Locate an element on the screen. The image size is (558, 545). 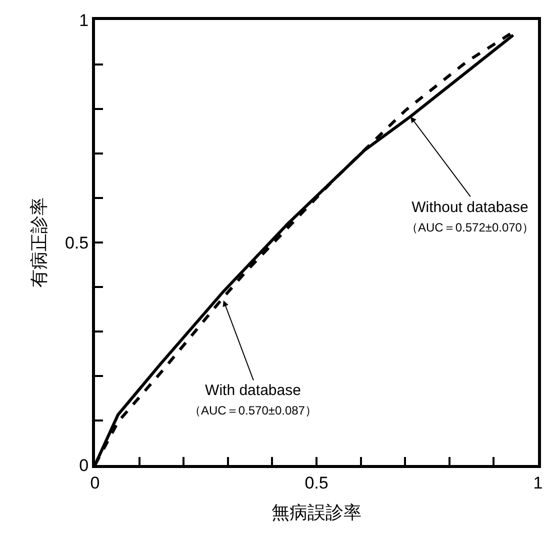
x-tick-label: 1 is located at coordinates (538, 482).